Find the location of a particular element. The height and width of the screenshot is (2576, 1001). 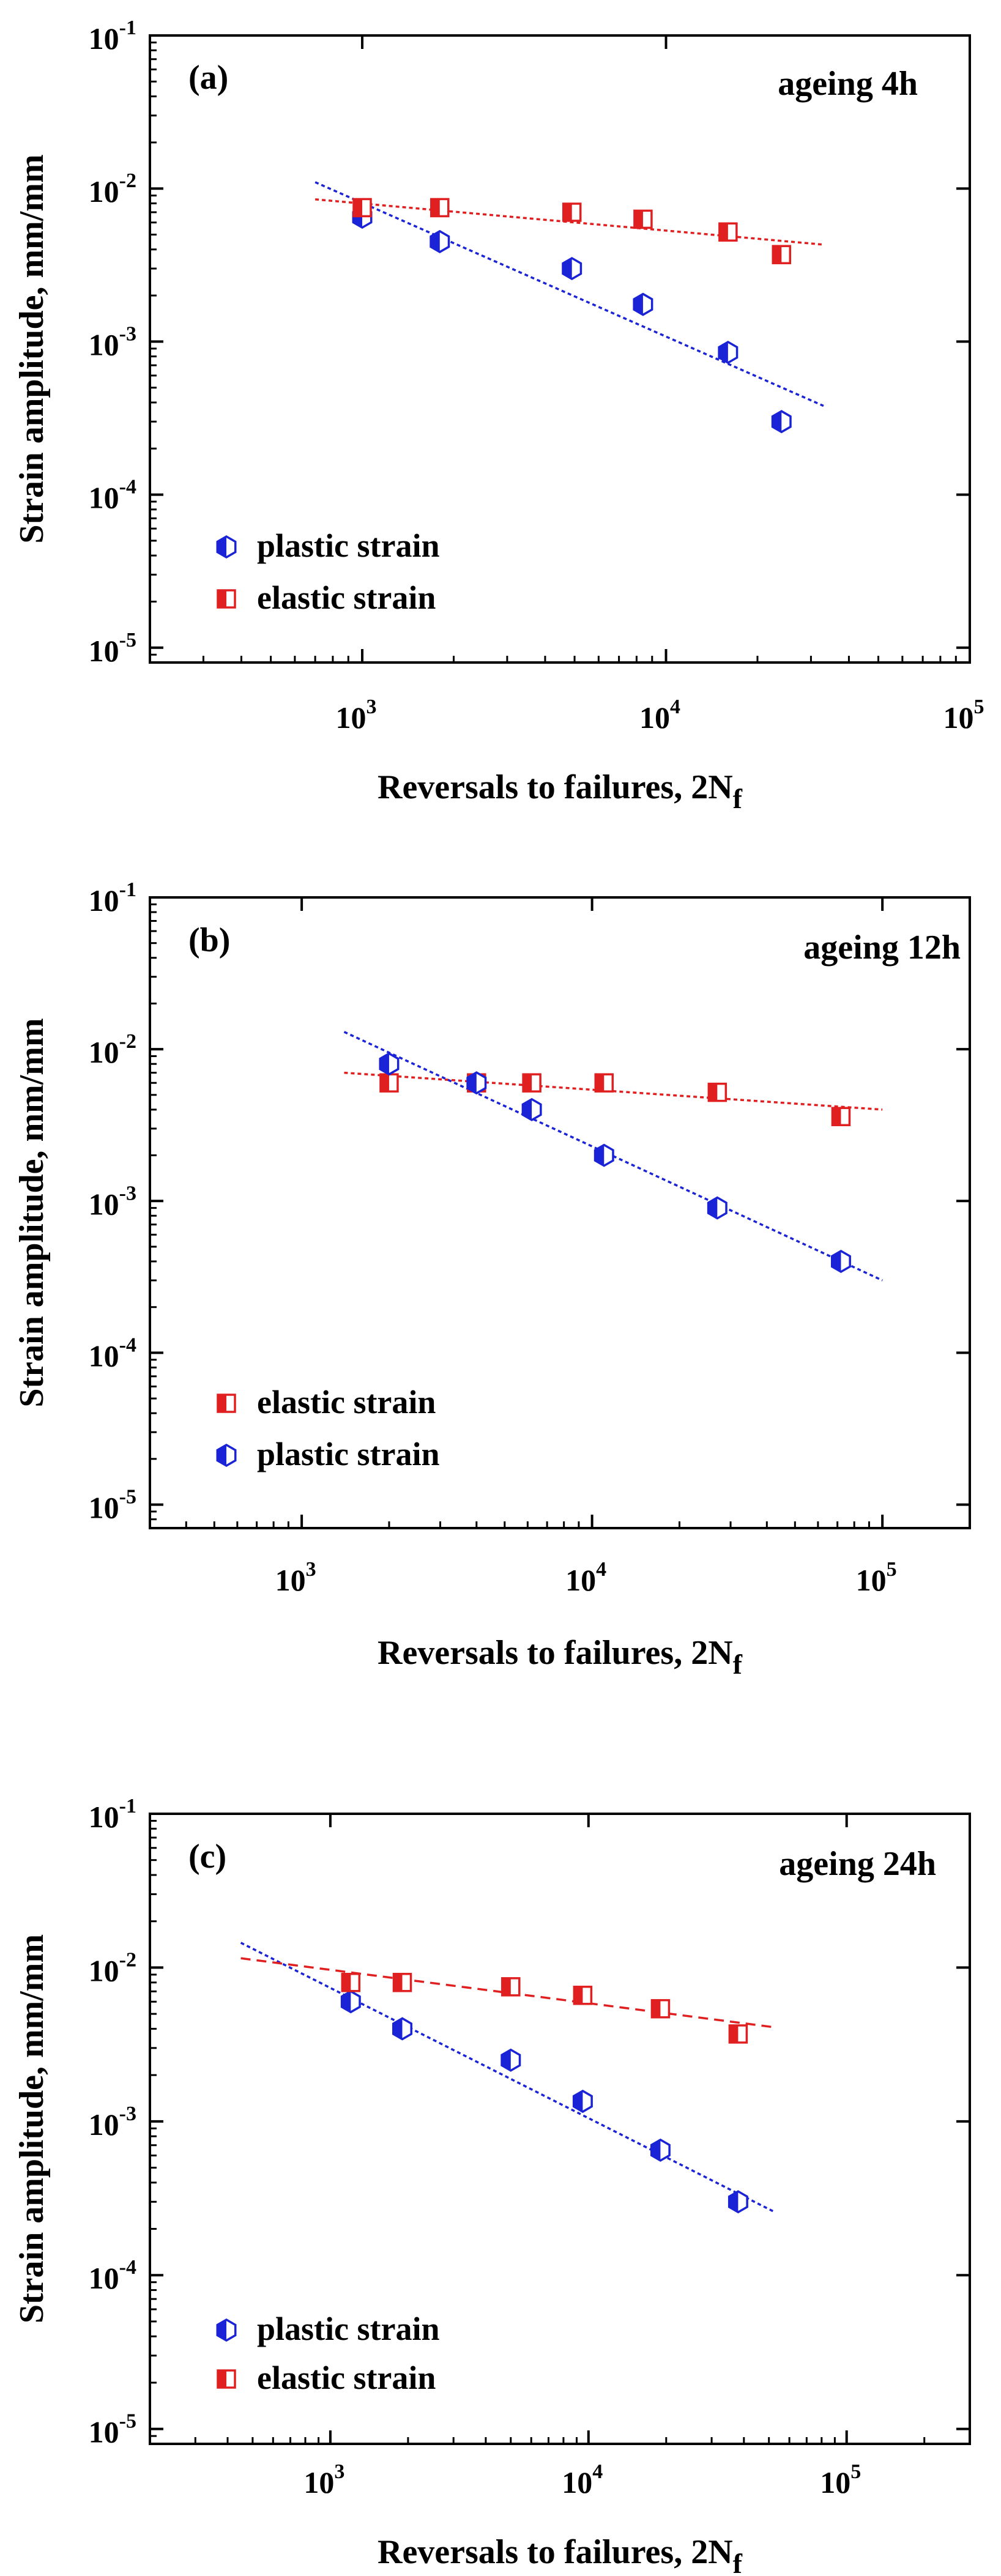

panel-annotation: ageing 24h is located at coordinates (857, 1864).